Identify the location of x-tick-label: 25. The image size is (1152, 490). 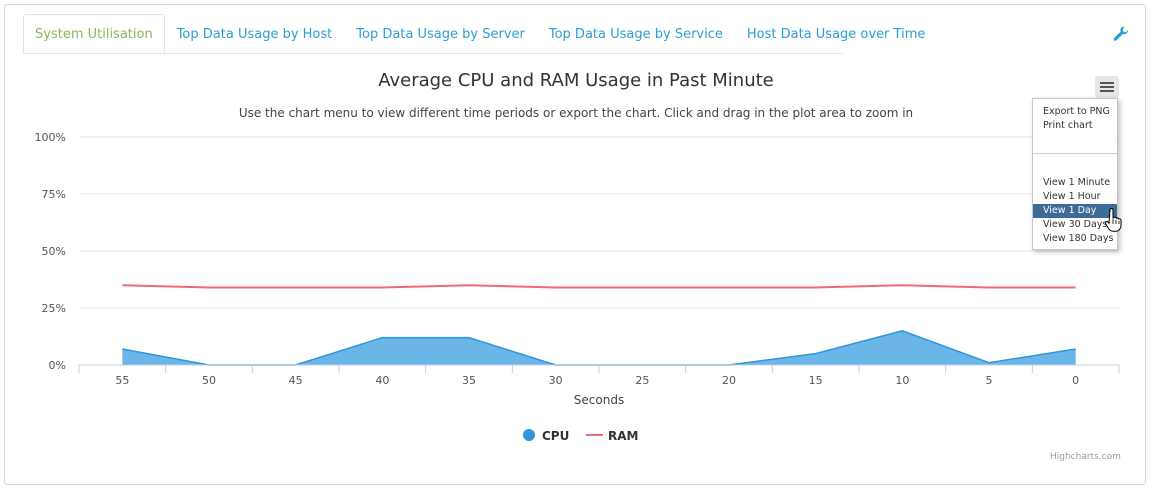
(642, 380).